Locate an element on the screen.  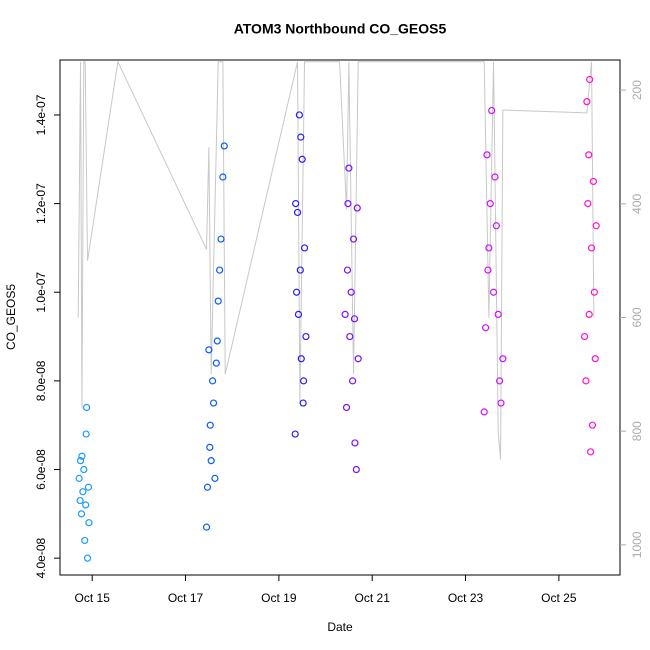
x-tick-label: Oct 19 is located at coordinates (279, 598).